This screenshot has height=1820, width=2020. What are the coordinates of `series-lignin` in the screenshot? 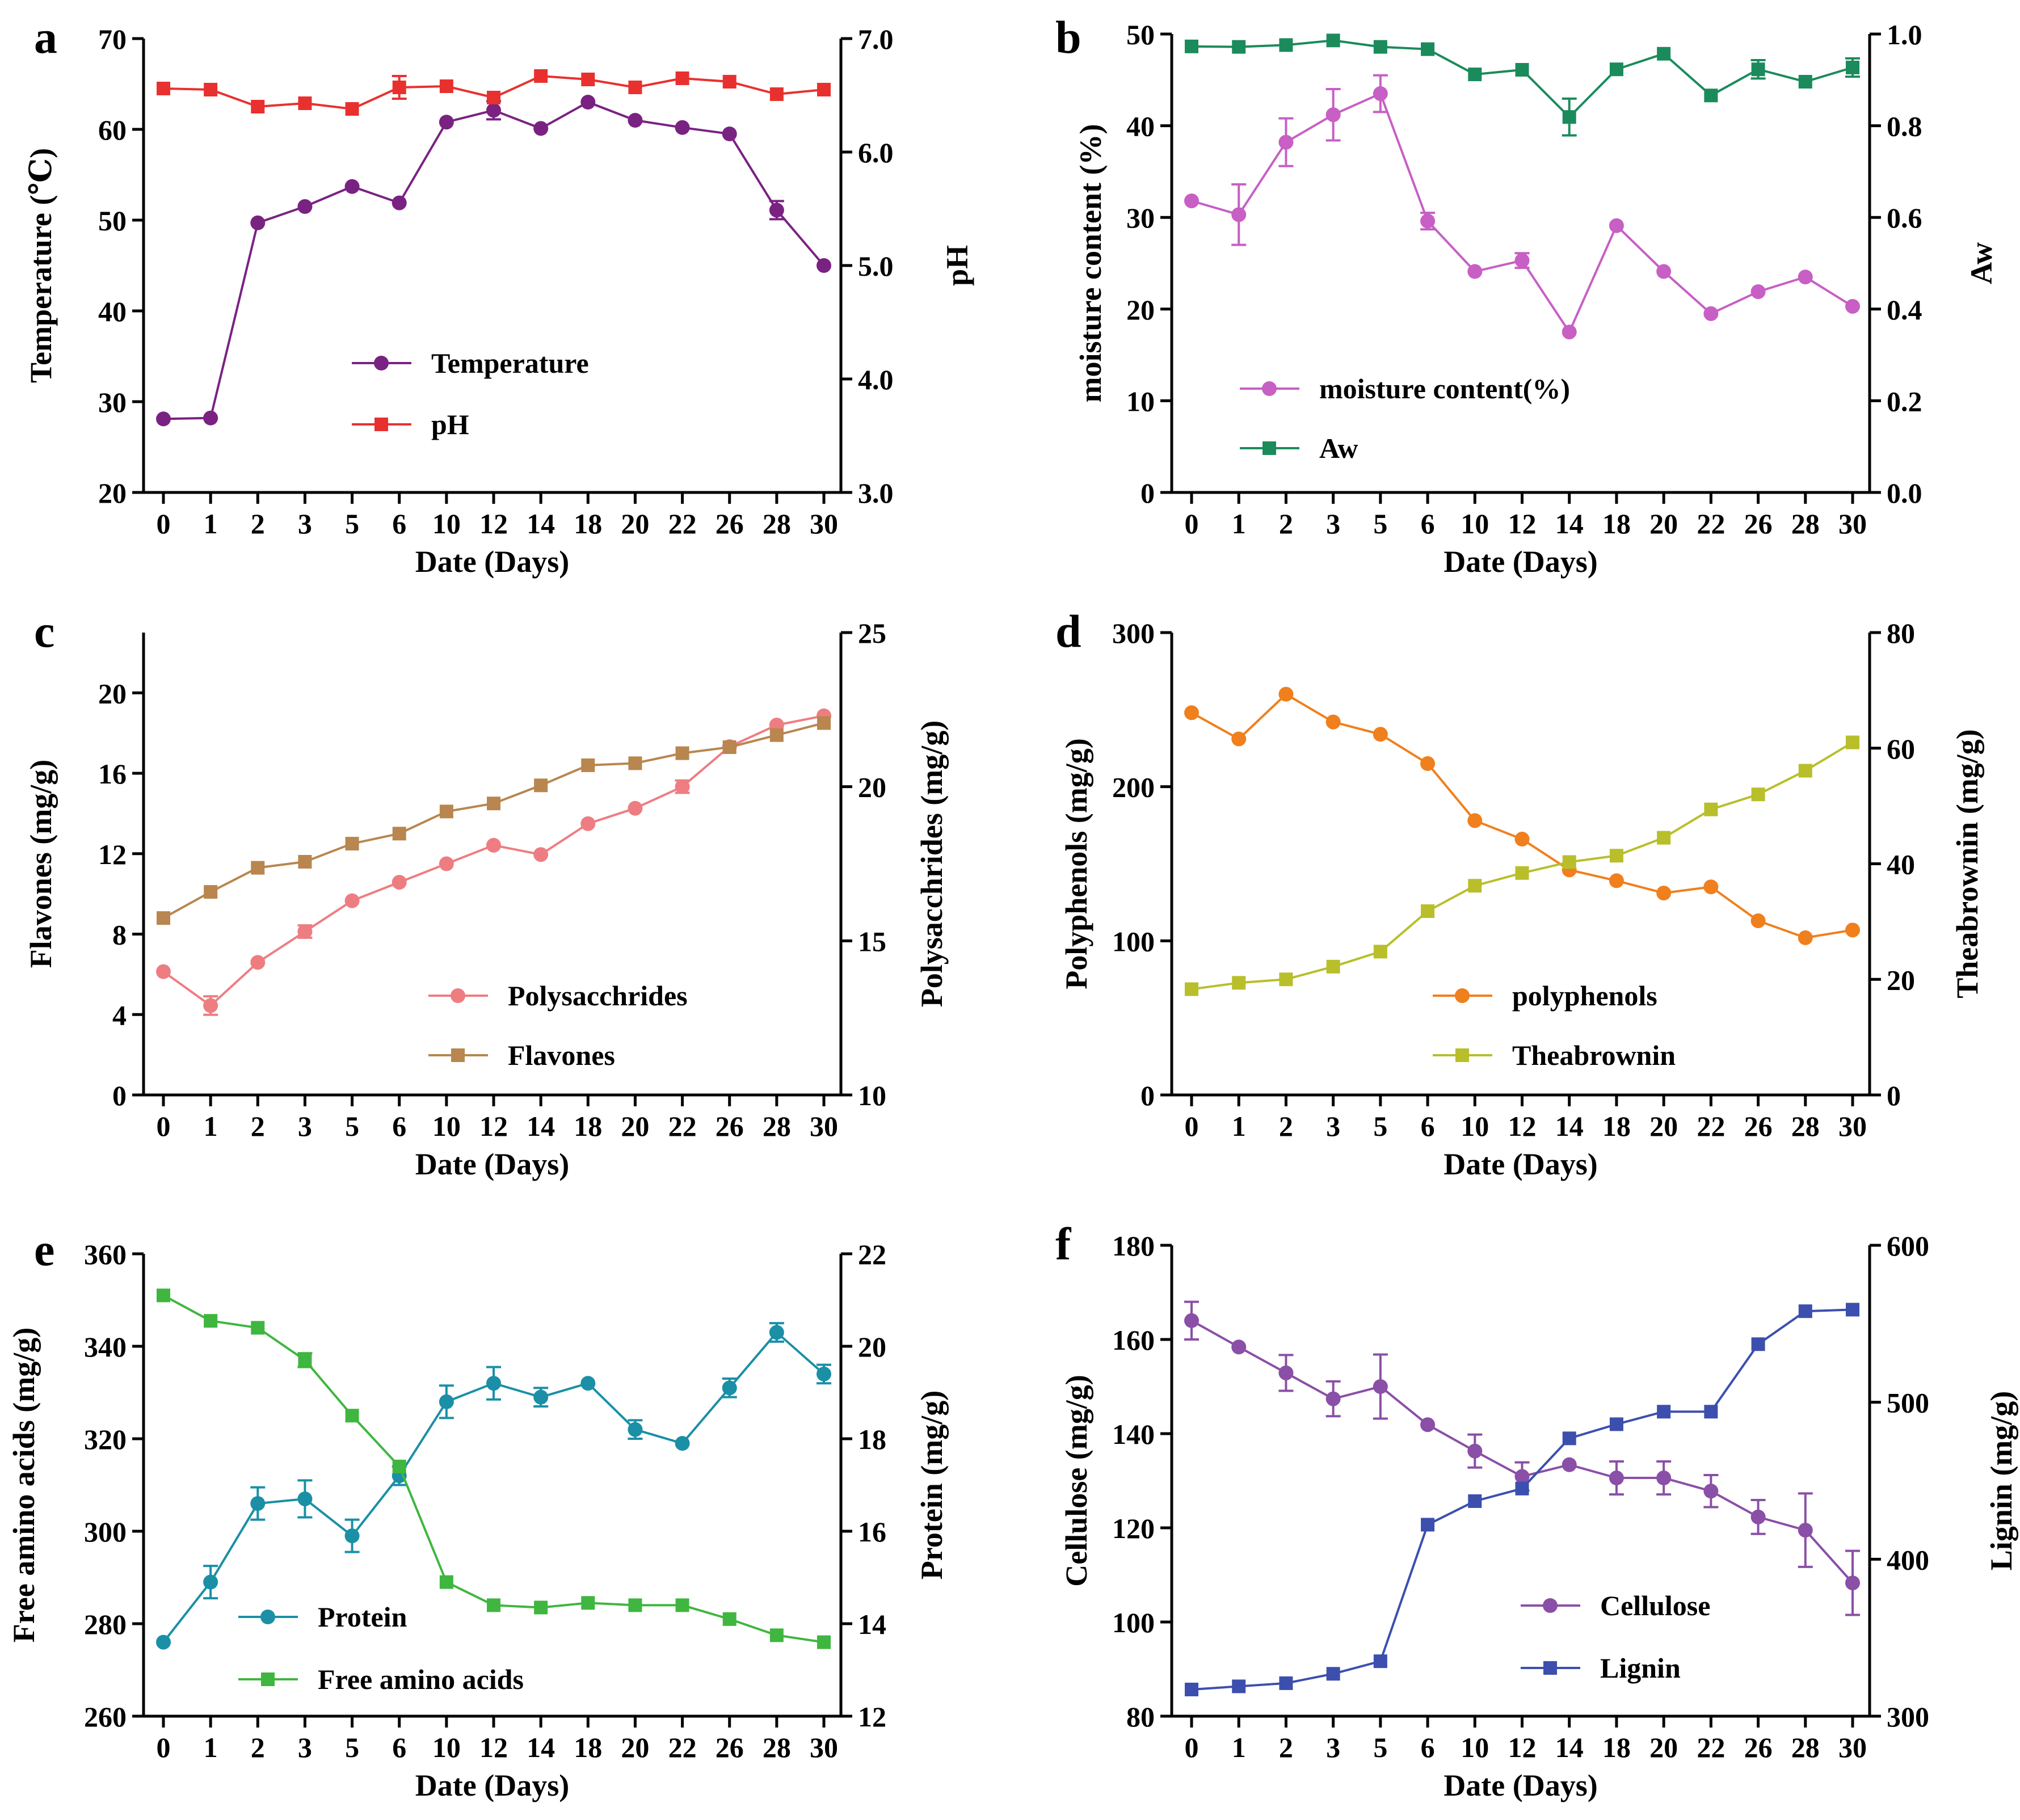 It's located at (1522, 1499).